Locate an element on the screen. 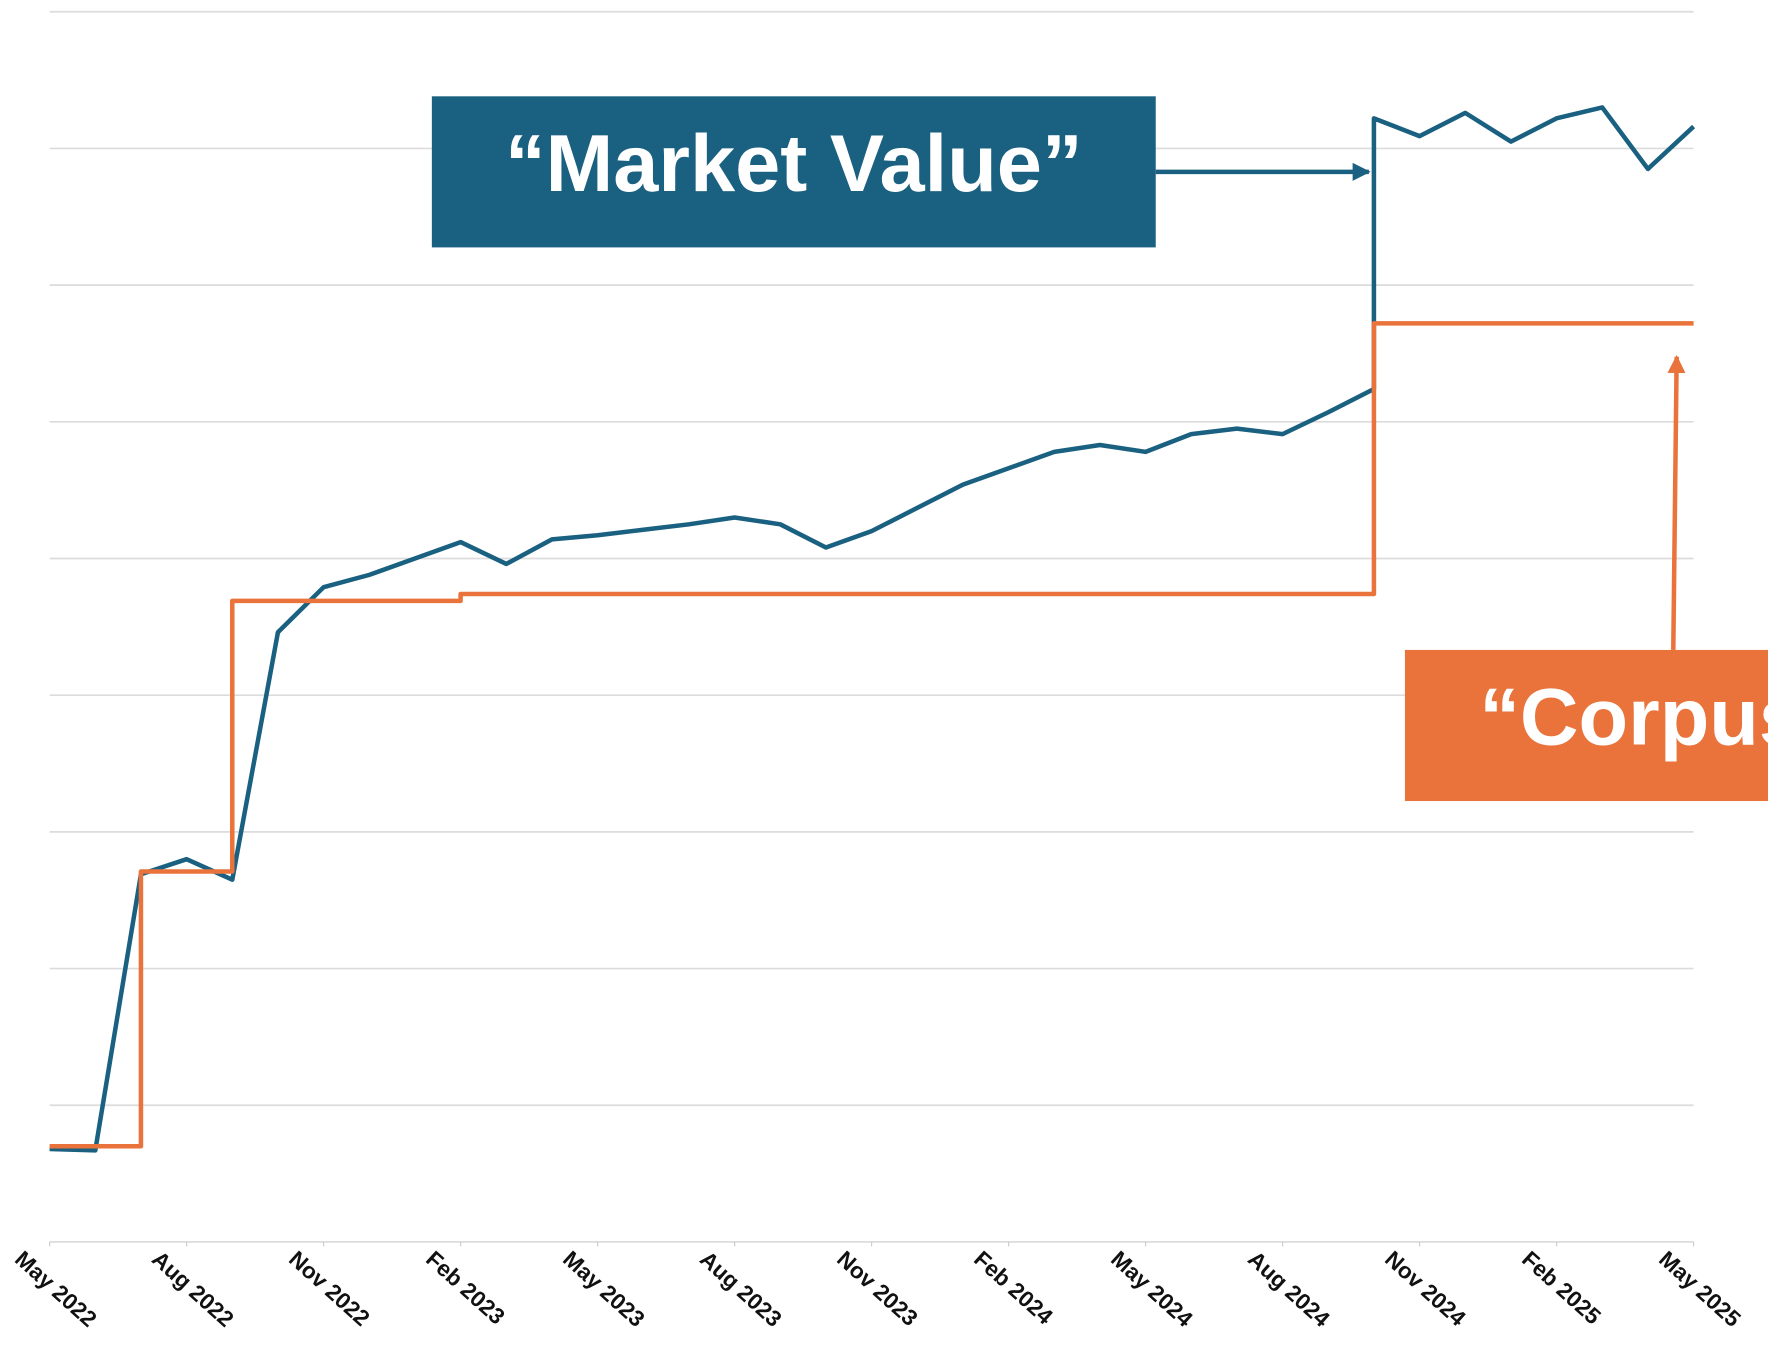  annotation-text: “Market Value” is located at coordinates (793, 164).